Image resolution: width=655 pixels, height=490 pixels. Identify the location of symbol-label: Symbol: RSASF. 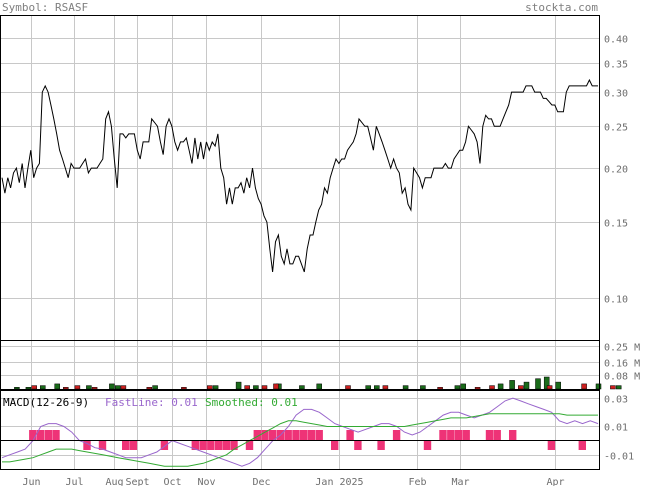
(45, 7).